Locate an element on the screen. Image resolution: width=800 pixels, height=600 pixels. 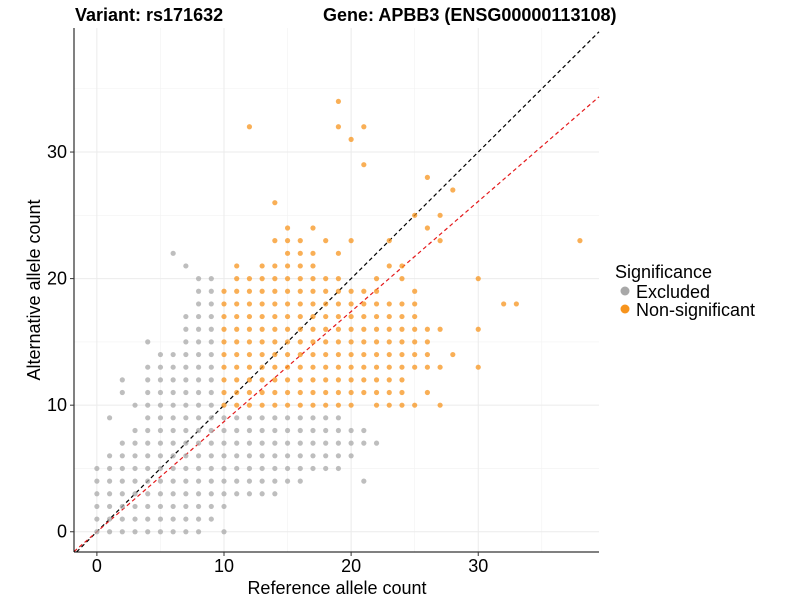
legend-swatch-excluded is located at coordinates (625, 291).